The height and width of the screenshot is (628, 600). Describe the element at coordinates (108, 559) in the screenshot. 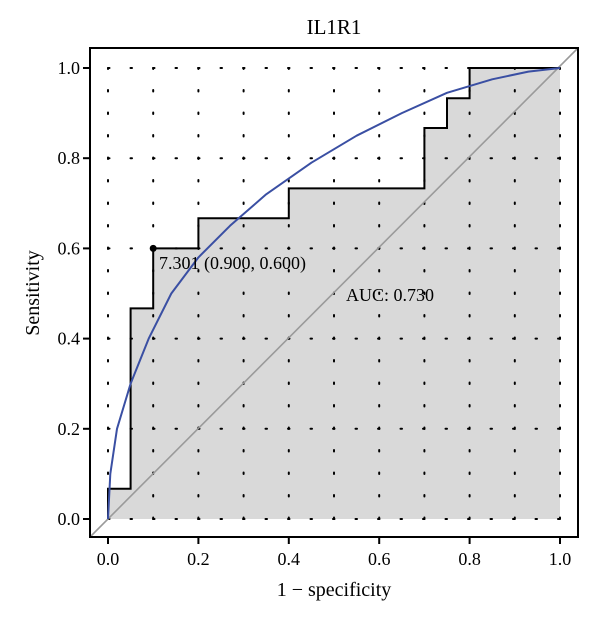

I see `x-tick-label: 0.0` at that location.